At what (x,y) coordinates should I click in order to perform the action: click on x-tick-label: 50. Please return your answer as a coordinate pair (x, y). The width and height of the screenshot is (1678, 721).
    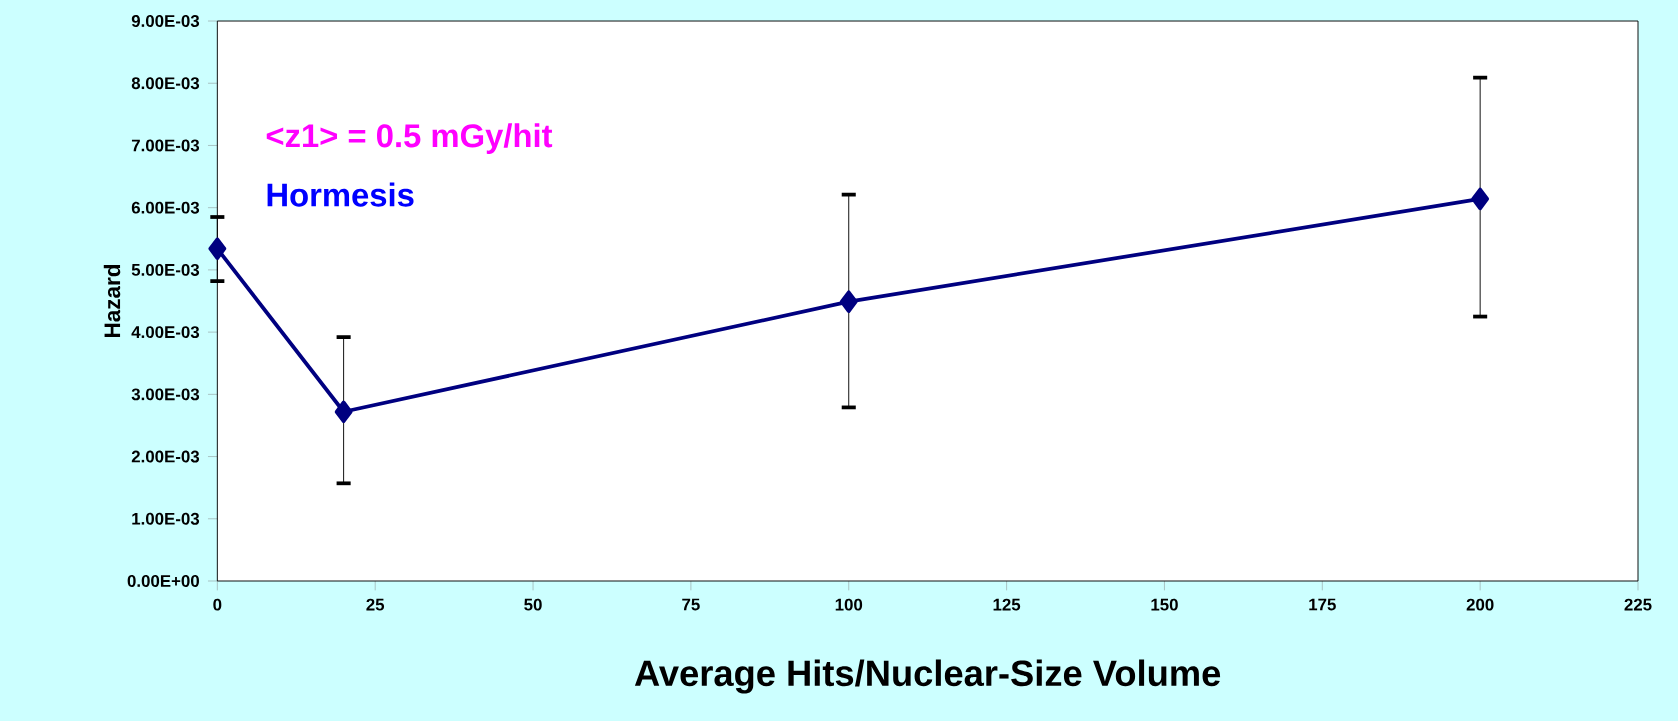
    Looking at the image, I should click on (533, 604).